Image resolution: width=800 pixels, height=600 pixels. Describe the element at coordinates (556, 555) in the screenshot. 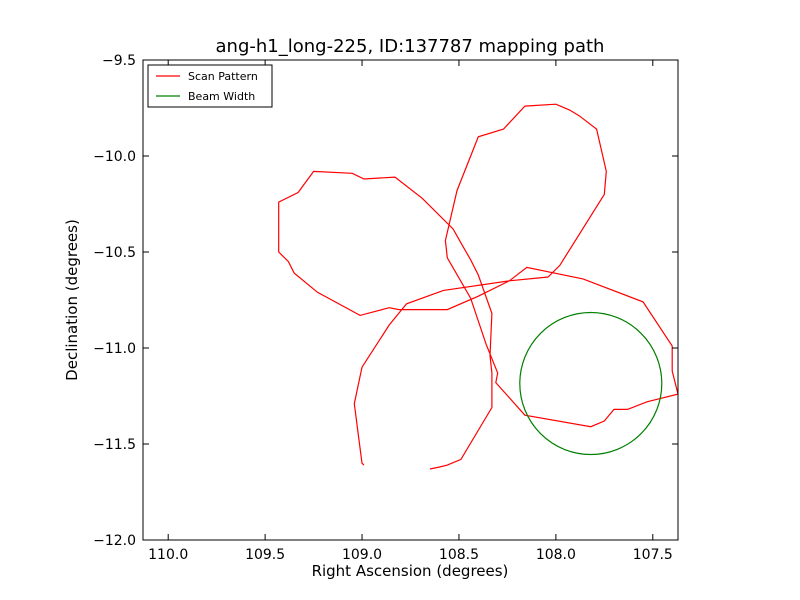

I see `x-tick-label: 108.0` at that location.